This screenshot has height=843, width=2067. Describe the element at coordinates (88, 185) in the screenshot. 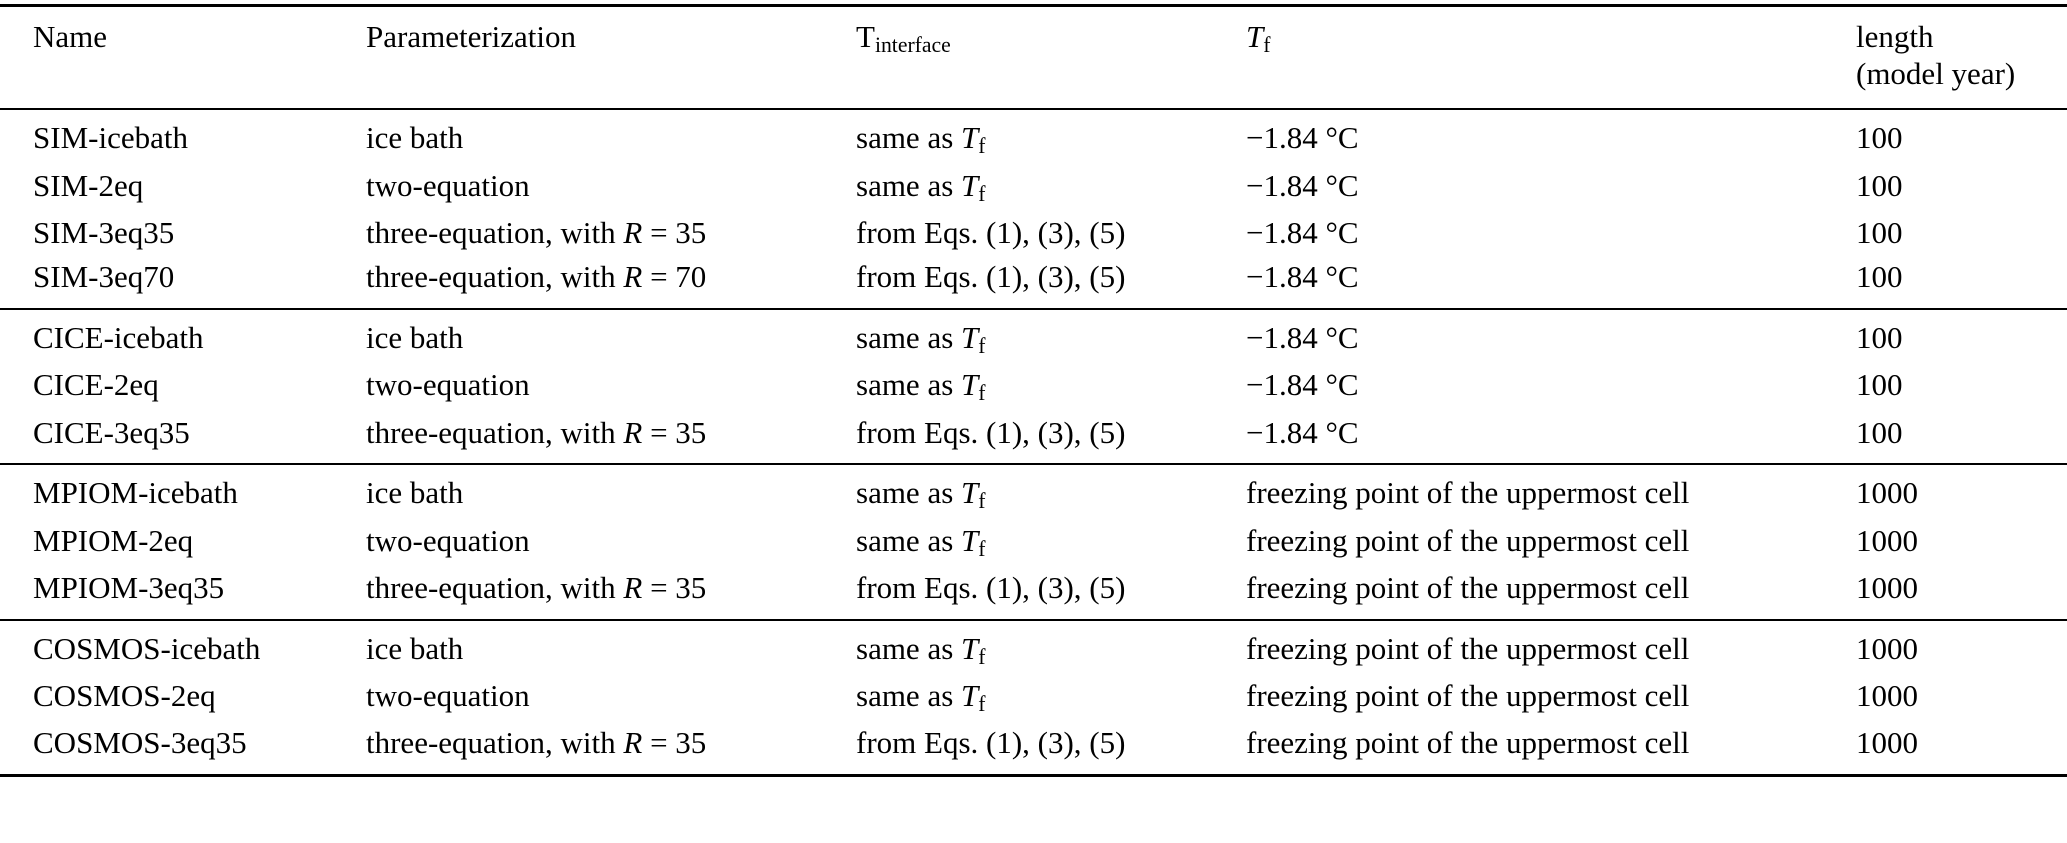

I see `cell-name: SIM-2eq` at that location.